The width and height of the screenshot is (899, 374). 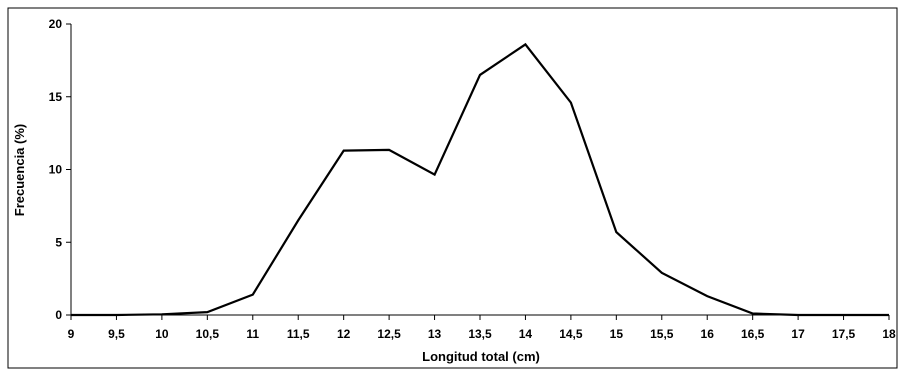 What do you see at coordinates (208, 334) in the screenshot?
I see `x-tick-label: 10,5` at bounding box center [208, 334].